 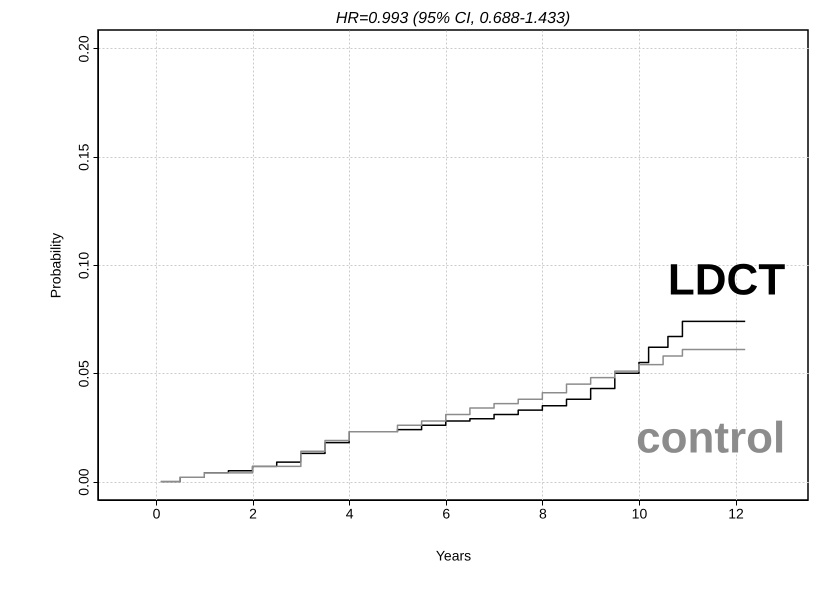 I want to click on chart-title: HR=0.993 (95% CI, 0.688-1.433), so click(x=453, y=18).